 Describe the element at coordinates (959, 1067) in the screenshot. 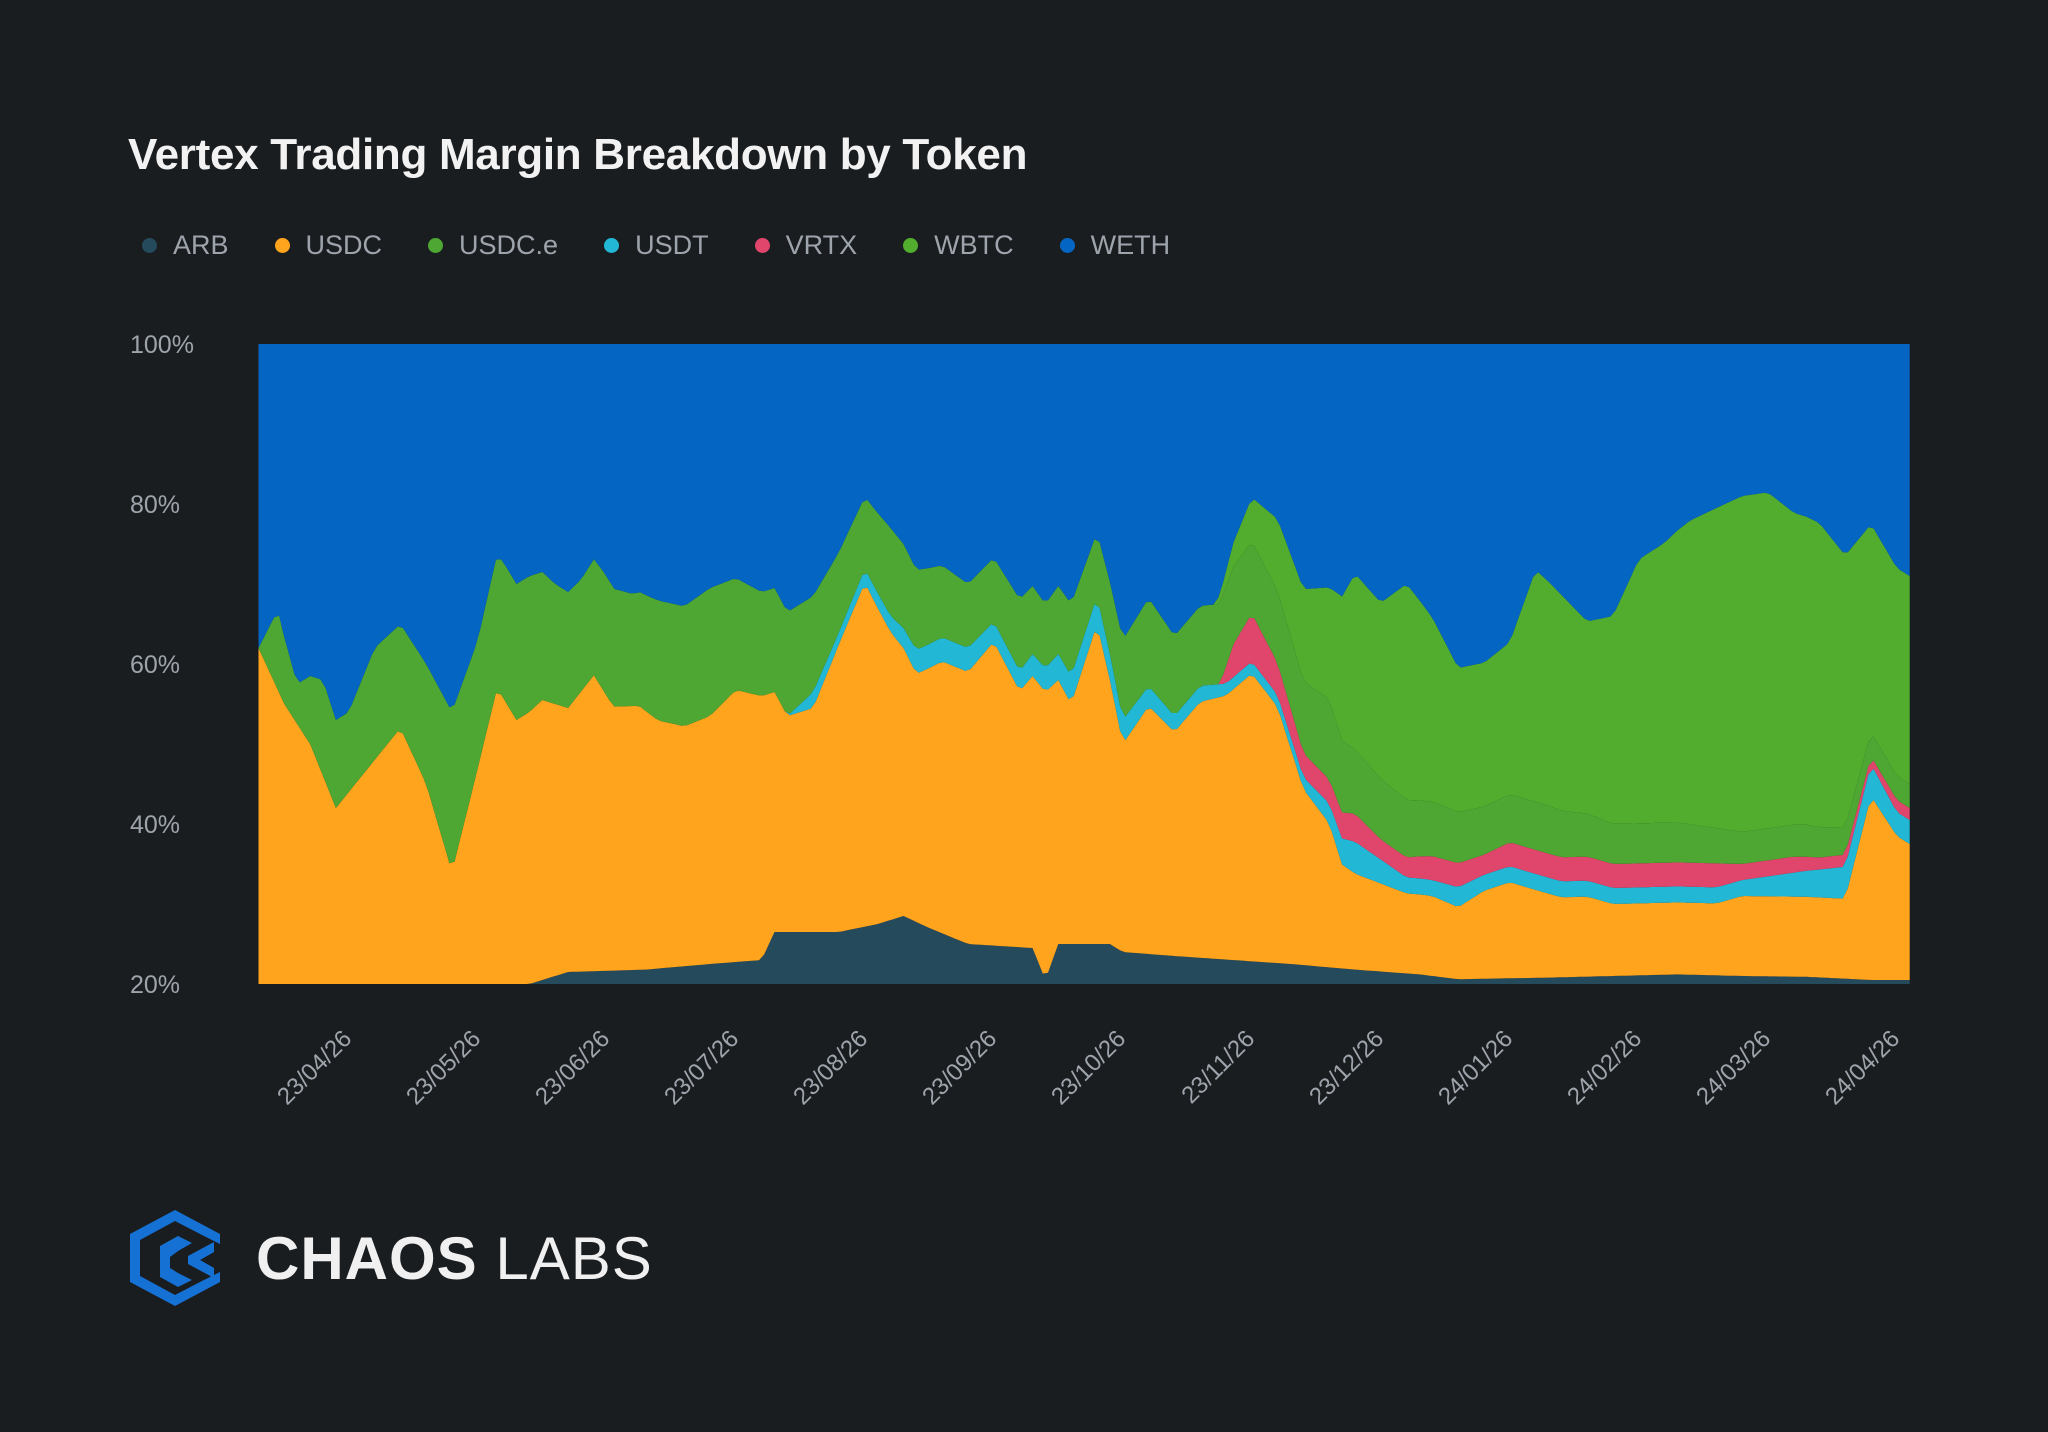

I see `x-tick-label: 23/09/26` at that location.